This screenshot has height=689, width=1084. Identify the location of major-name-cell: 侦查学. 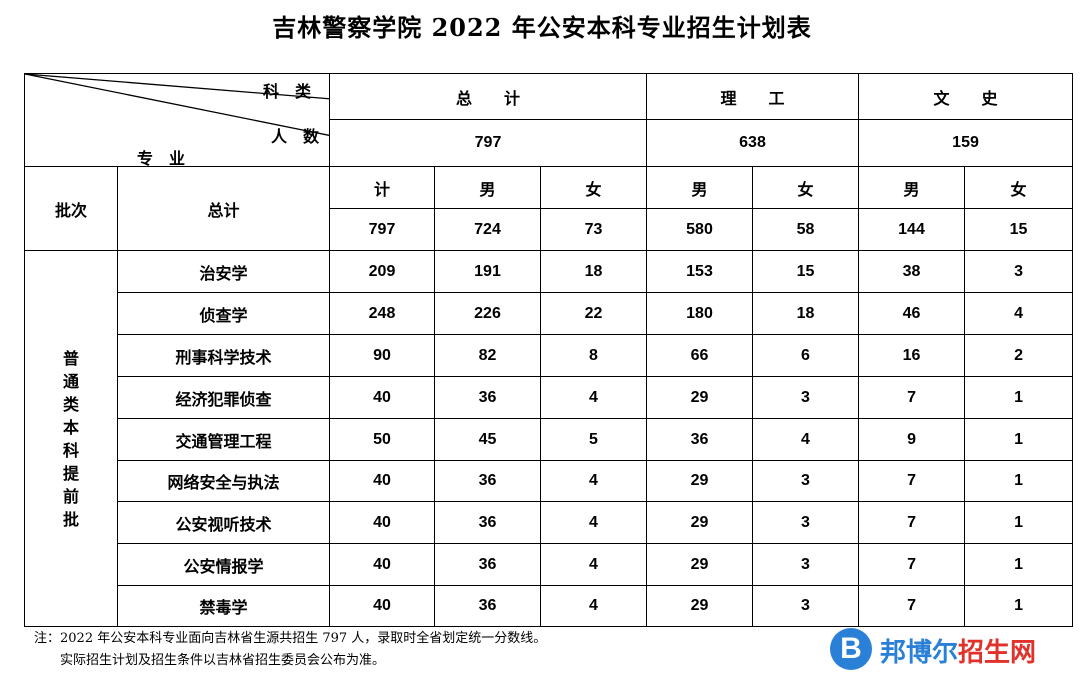
(223, 313).